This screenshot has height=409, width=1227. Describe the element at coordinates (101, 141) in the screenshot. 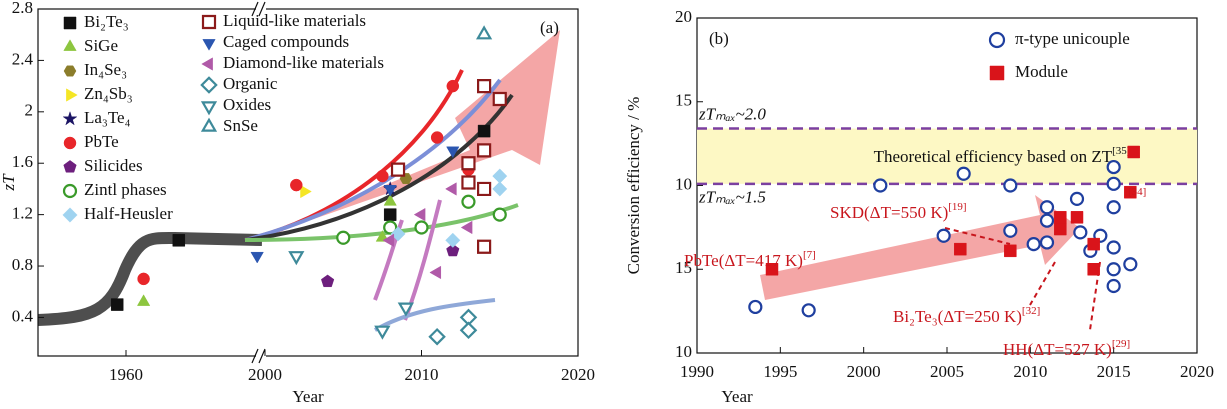

I see `legend-label: PbTe` at that location.